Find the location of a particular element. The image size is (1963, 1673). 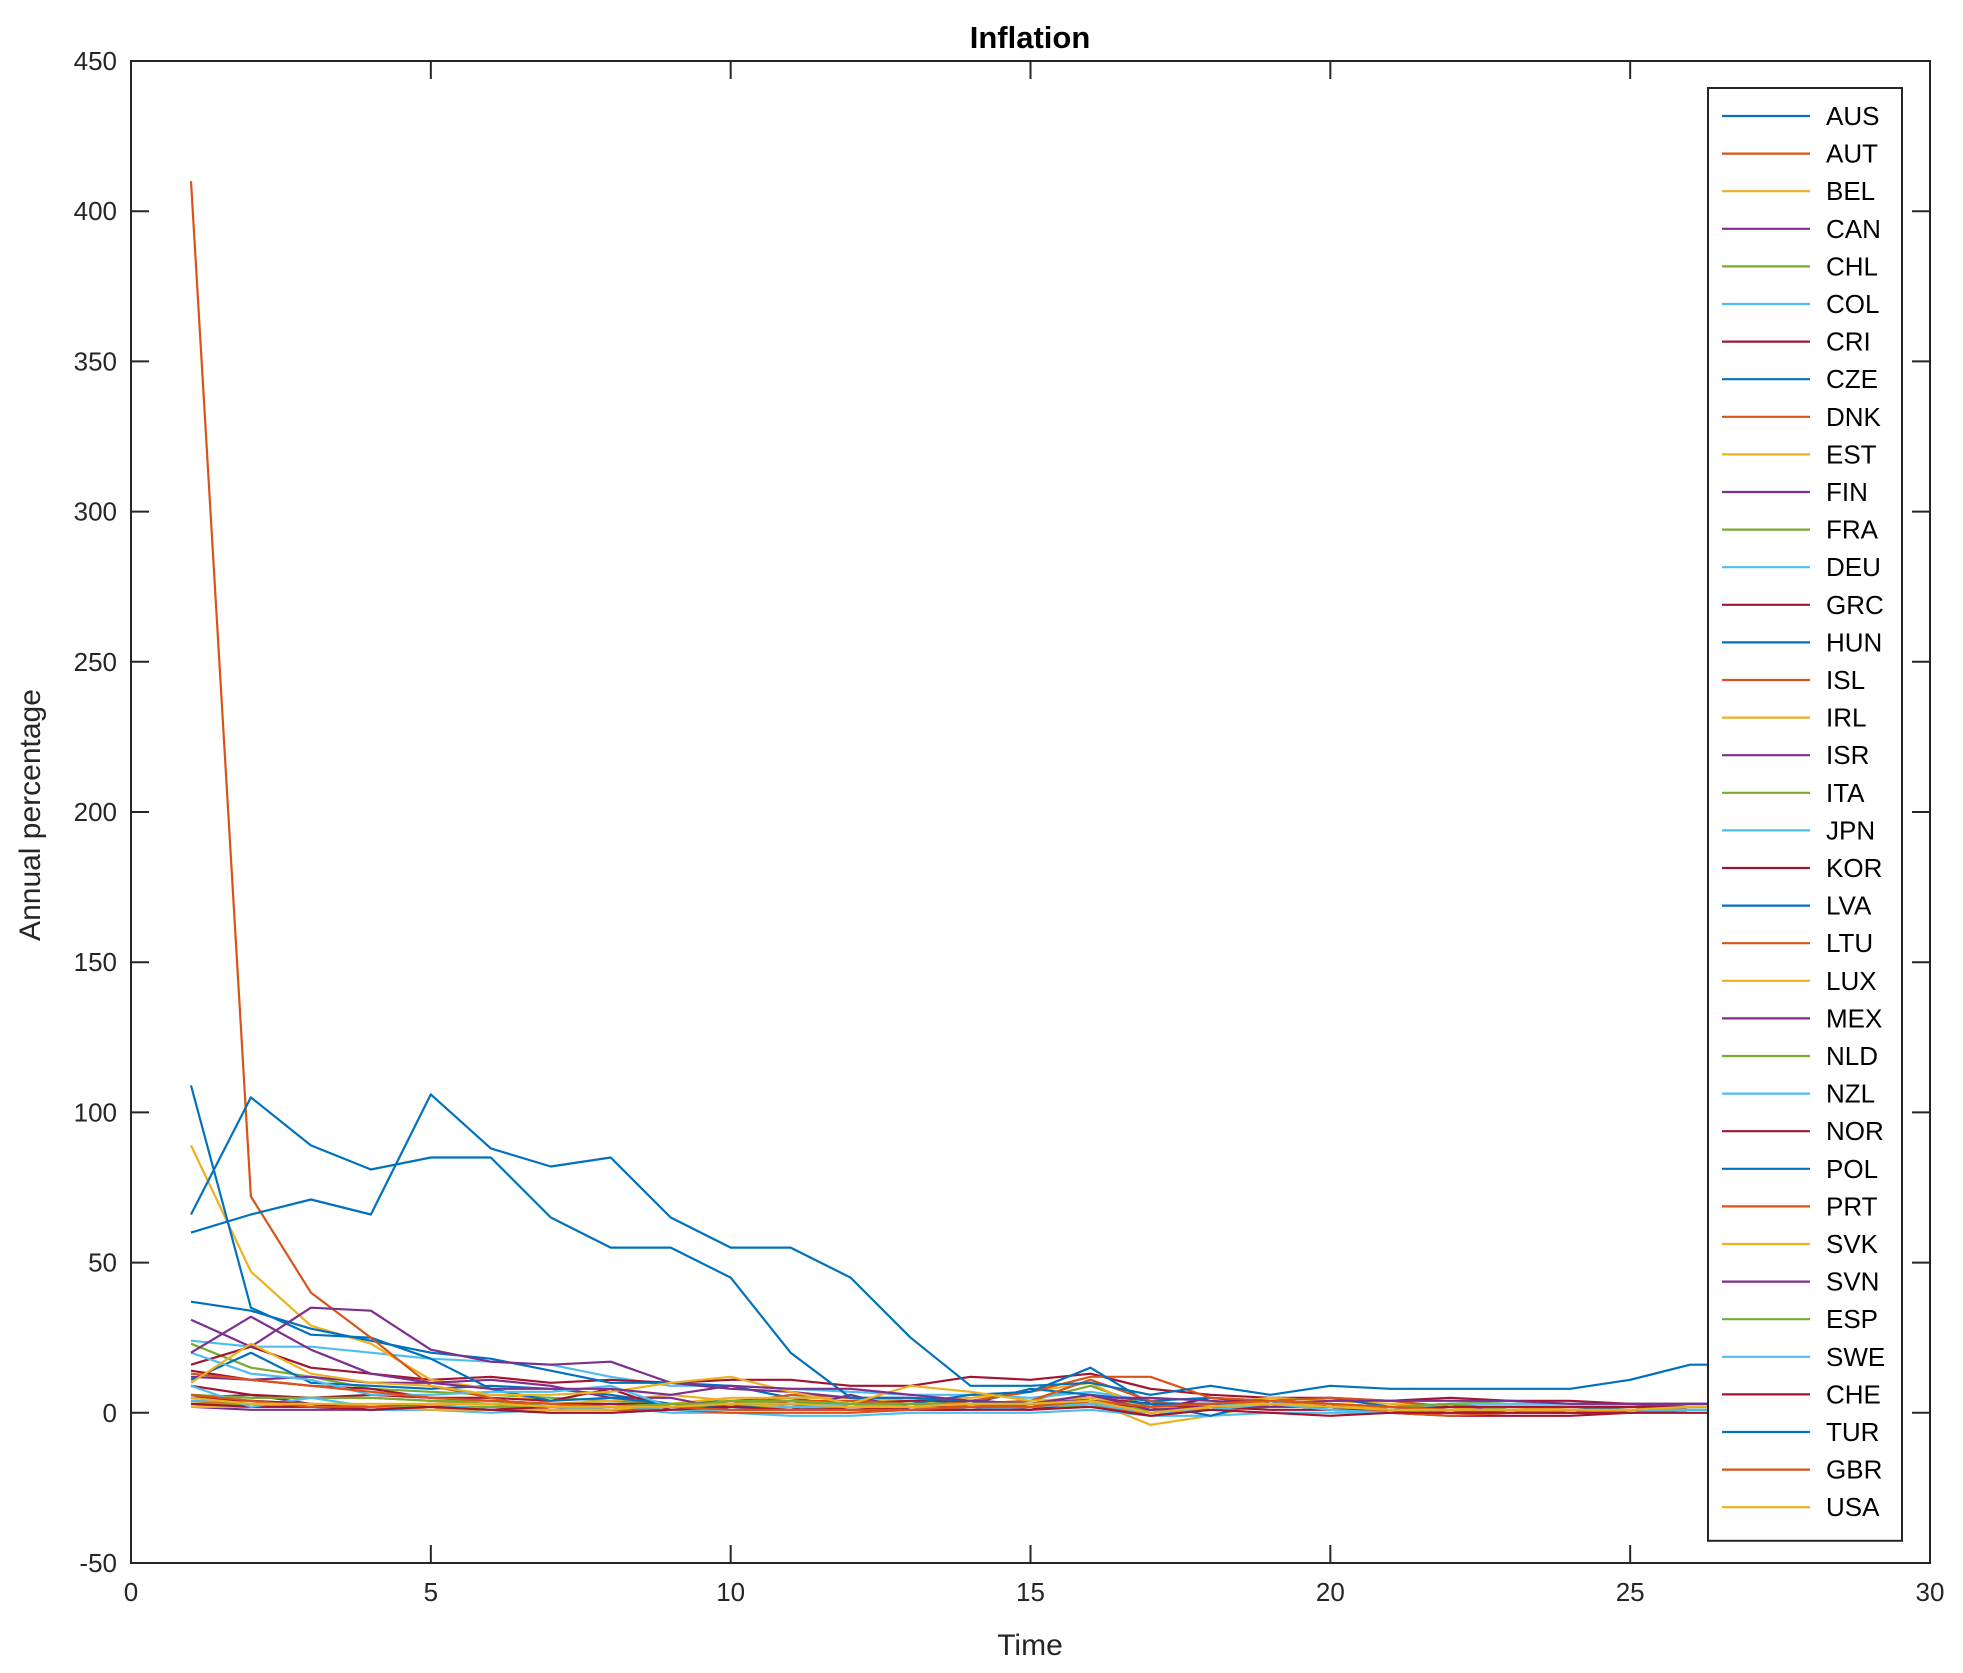

y-tick-label: 400 is located at coordinates (95, 211).